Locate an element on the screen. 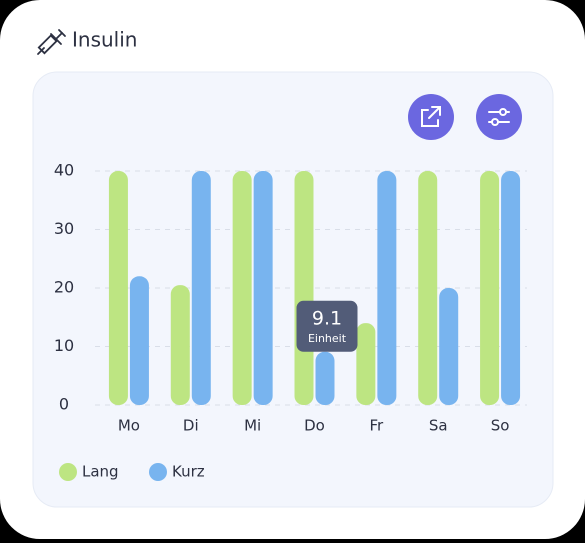 This screenshot has height=543, width=585. x-tick-label: Di is located at coordinates (191, 426).